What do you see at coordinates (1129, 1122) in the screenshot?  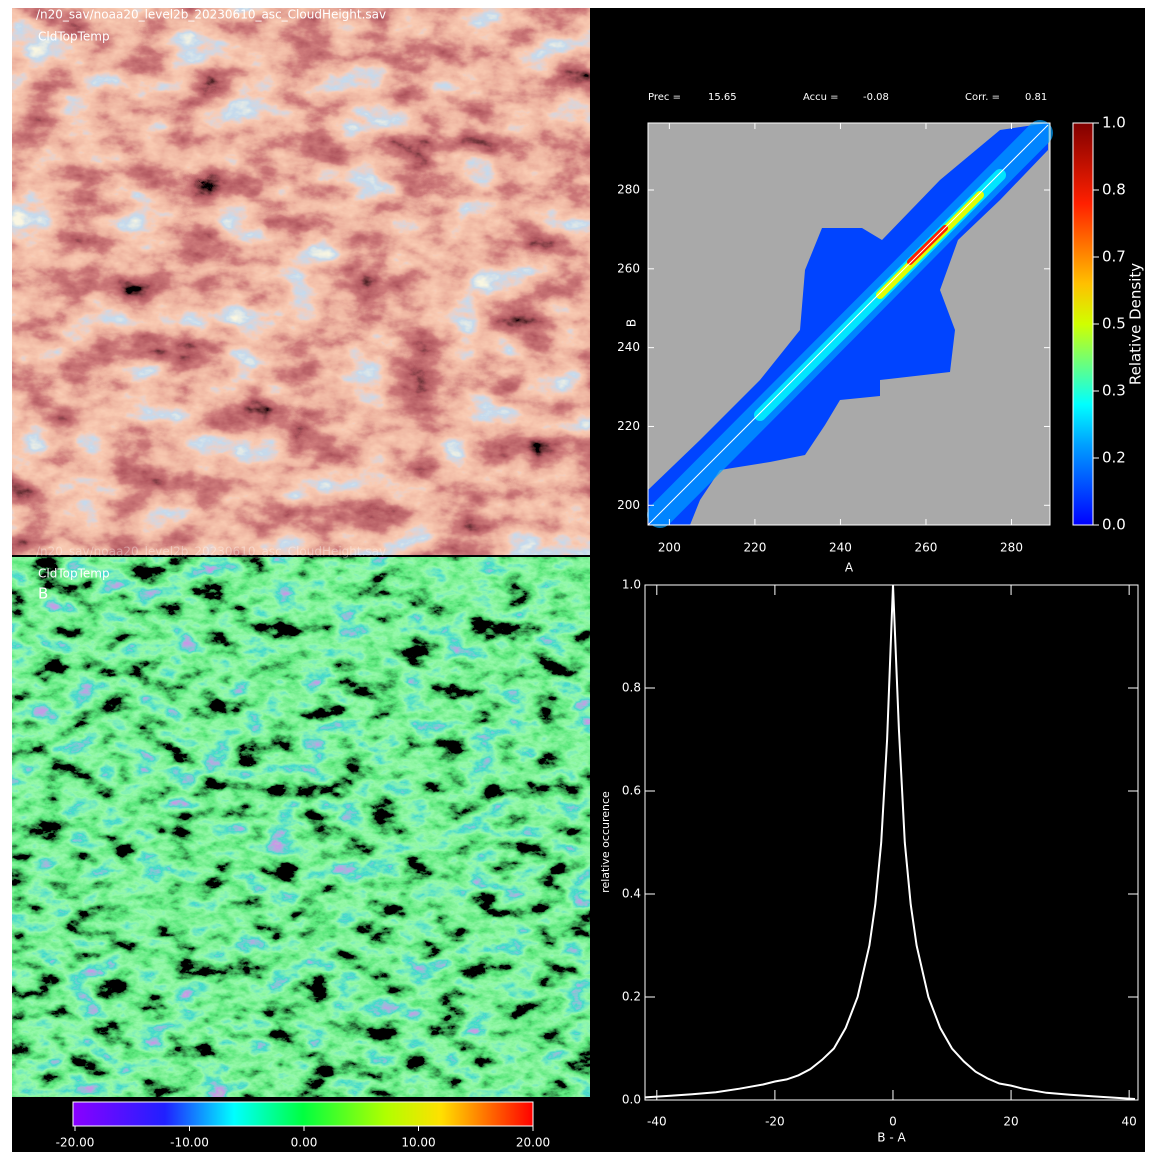 I see `x-tick-label: 40` at bounding box center [1129, 1122].